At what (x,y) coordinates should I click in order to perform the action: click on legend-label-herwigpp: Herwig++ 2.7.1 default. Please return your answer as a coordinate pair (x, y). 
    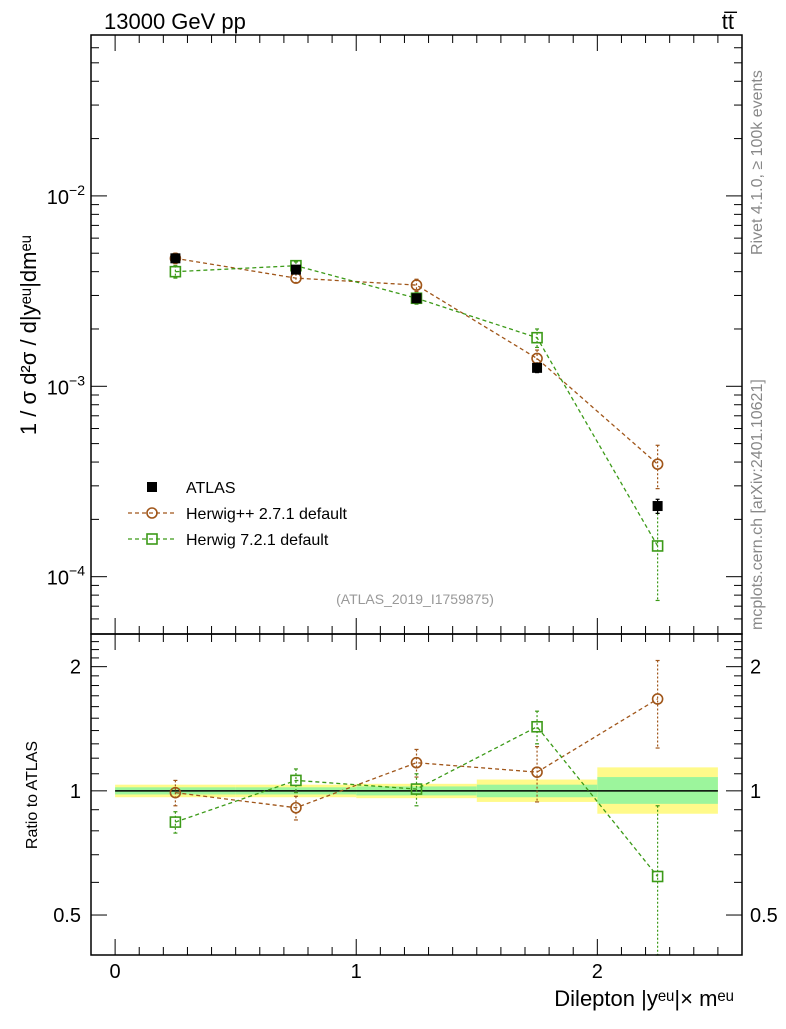
    Looking at the image, I should click on (267, 514).